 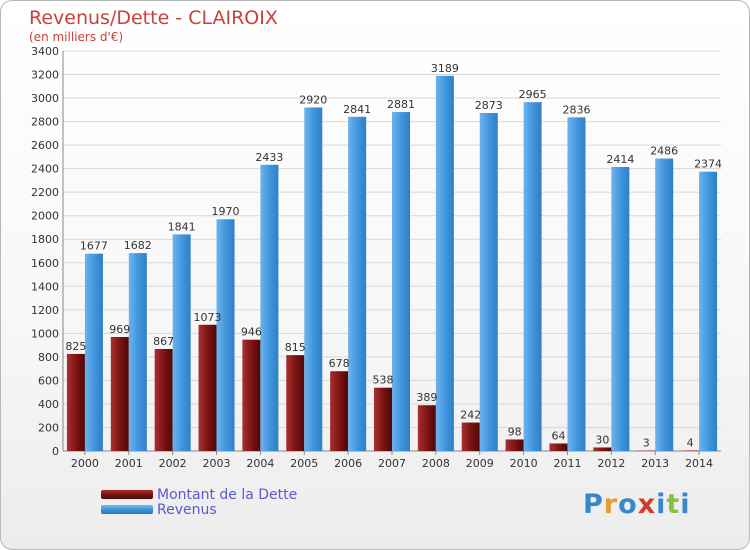 I want to click on x-tick-label: 2001, so click(x=129, y=463).